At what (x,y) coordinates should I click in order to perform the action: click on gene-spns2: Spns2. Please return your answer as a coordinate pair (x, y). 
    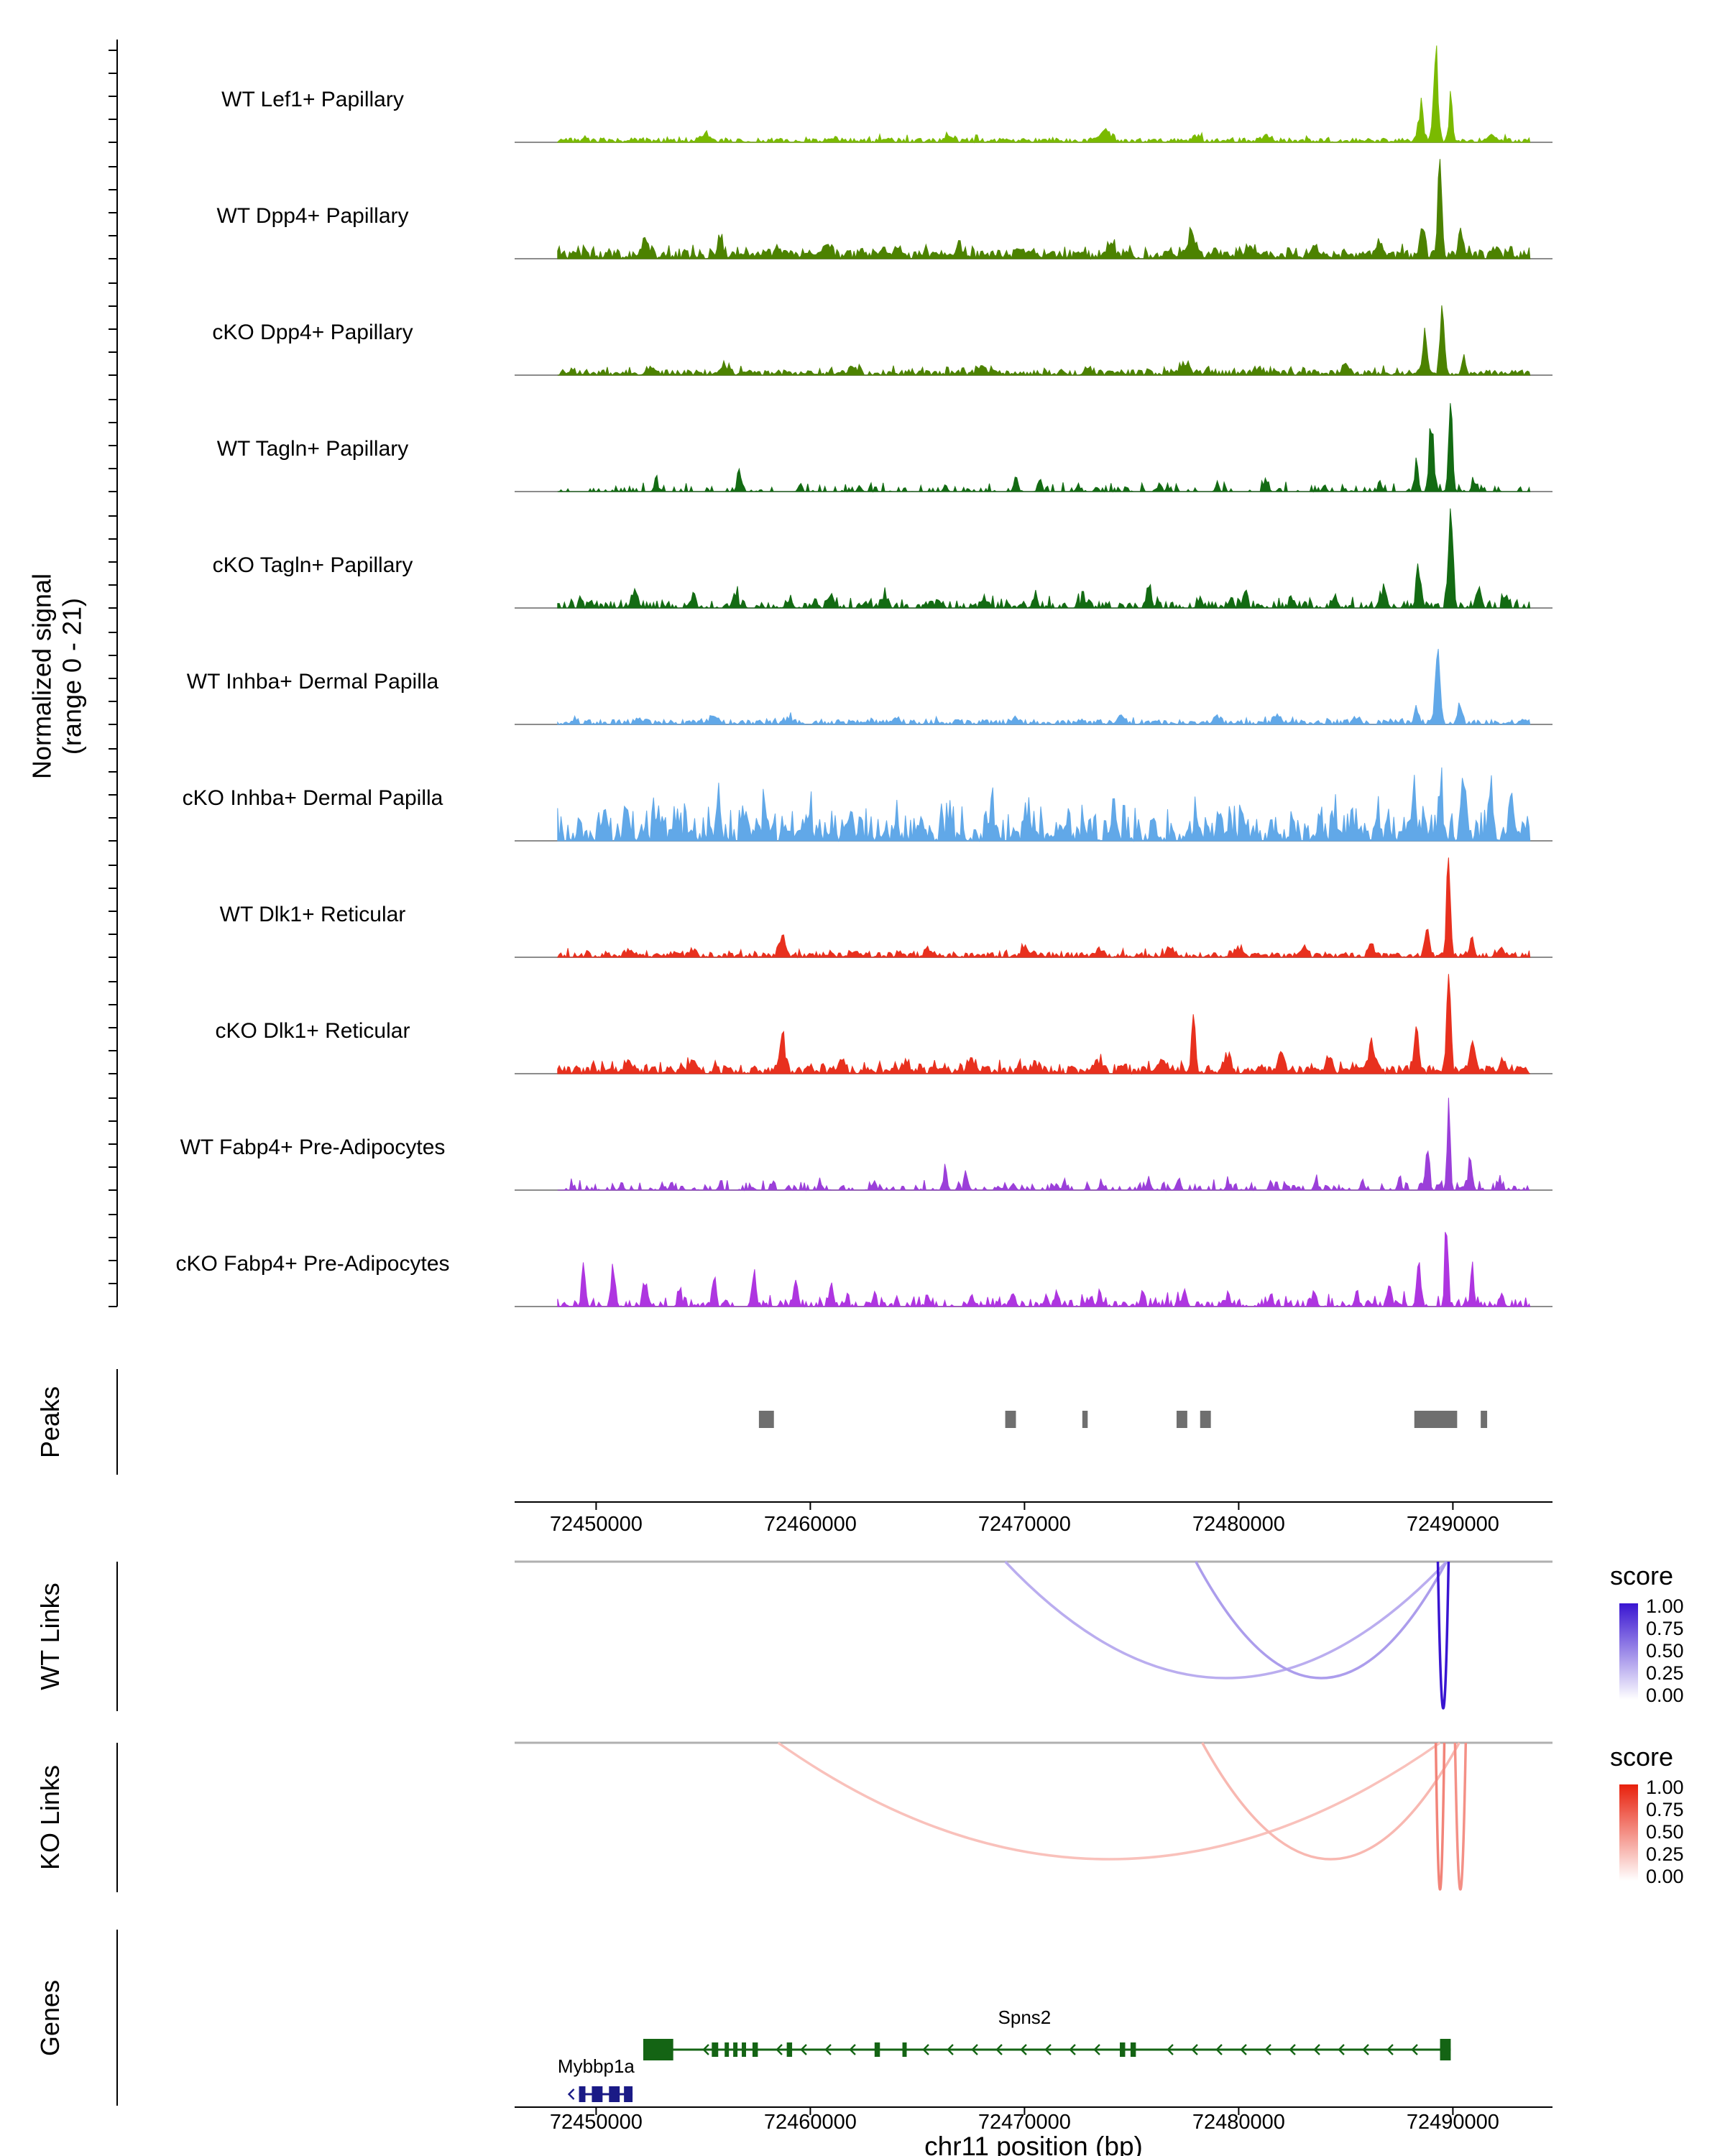
    Looking at the image, I should click on (1047, 2033).